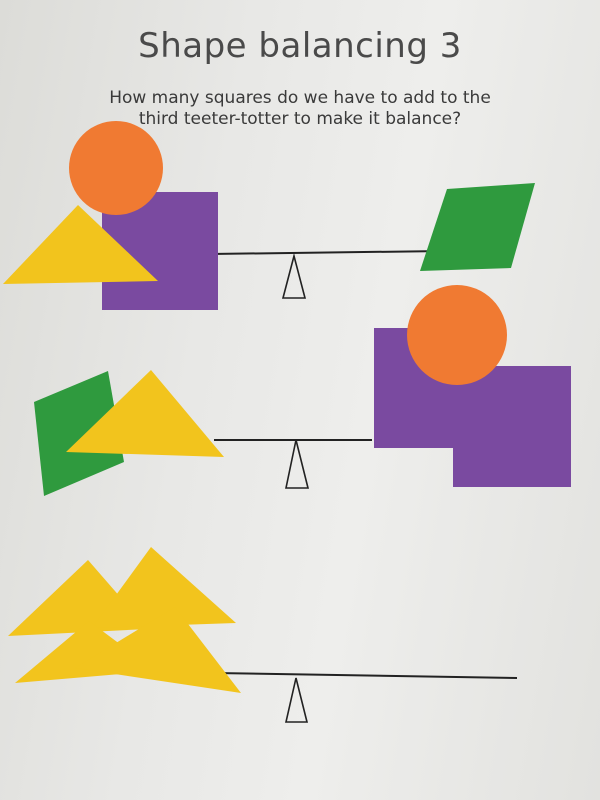  I want to click on green-rhombus-shape, so click(477, 227).